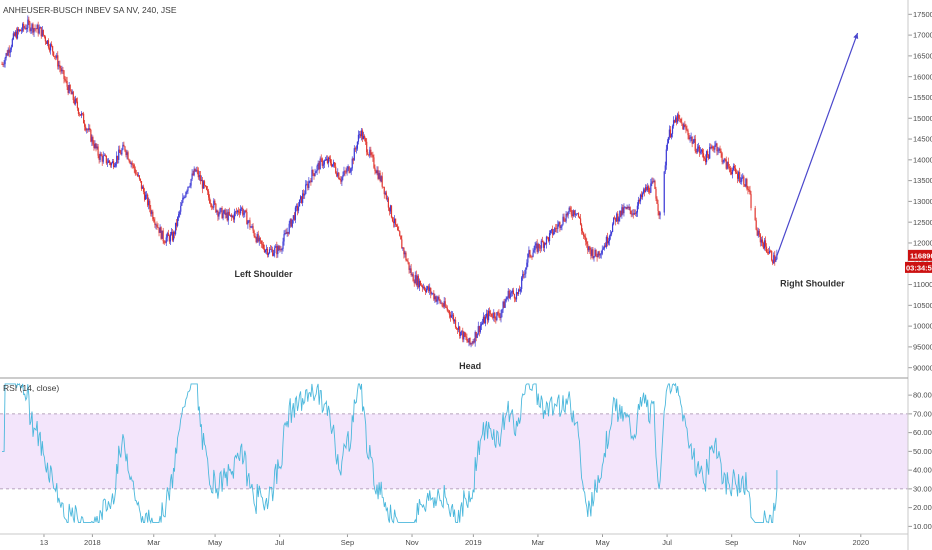 The image size is (932, 550). I want to click on rsi-overbought-oversold-band, so click(454, 451).